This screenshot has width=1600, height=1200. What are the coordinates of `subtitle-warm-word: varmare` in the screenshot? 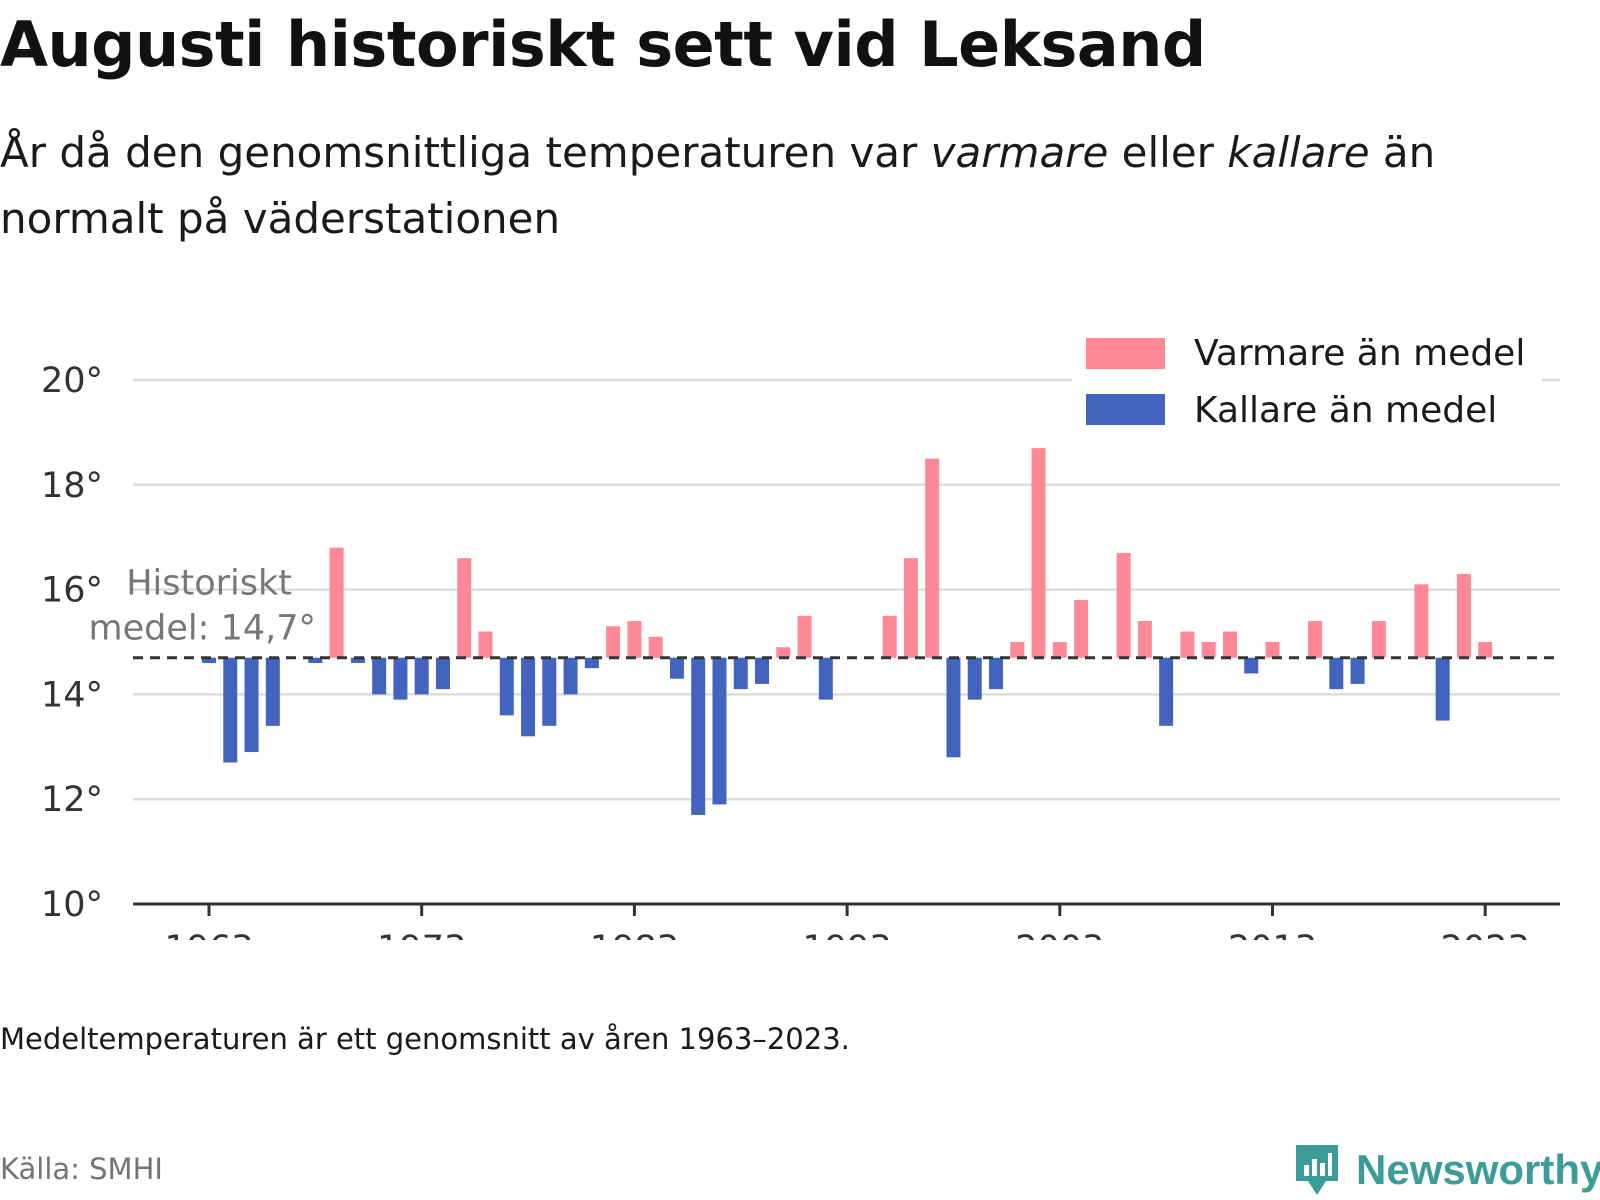 It's located at (1019, 152).